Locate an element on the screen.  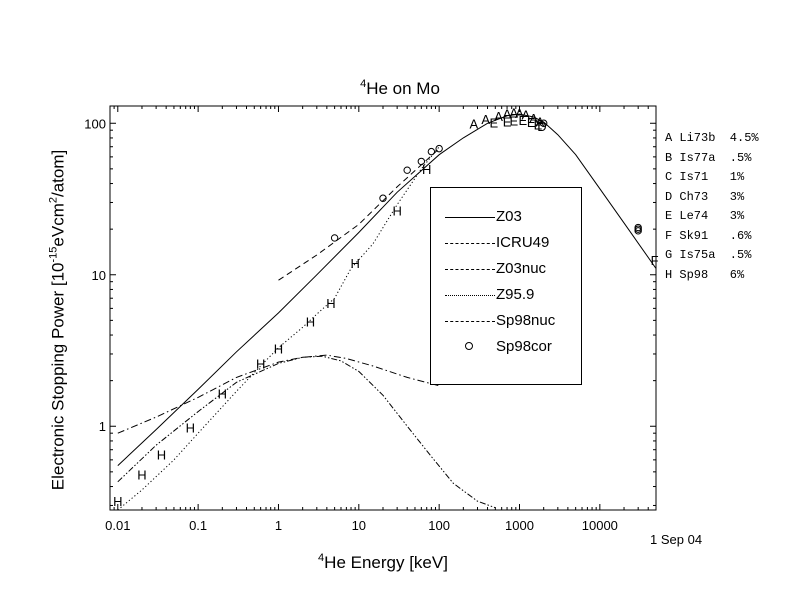
legend-entry: Z95.9 is located at coordinates (506, 295).